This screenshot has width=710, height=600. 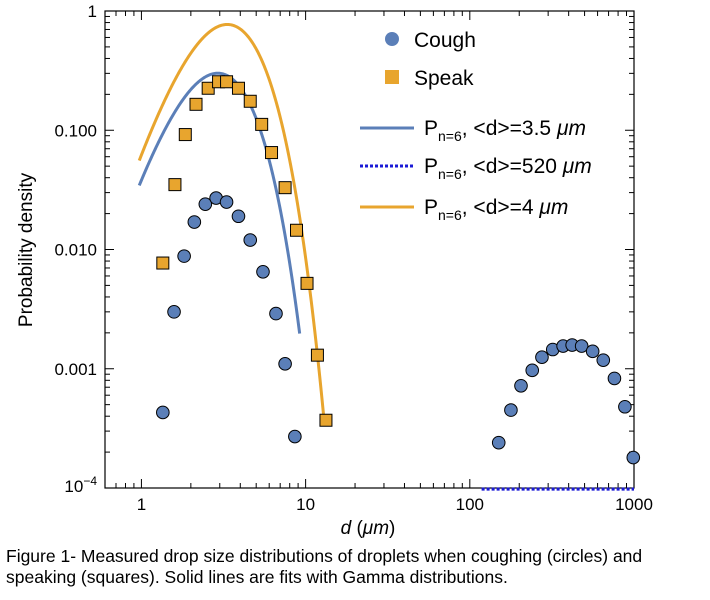 What do you see at coordinates (75, 369) in the screenshot?
I see `y-tick-label: 0.001` at bounding box center [75, 369].